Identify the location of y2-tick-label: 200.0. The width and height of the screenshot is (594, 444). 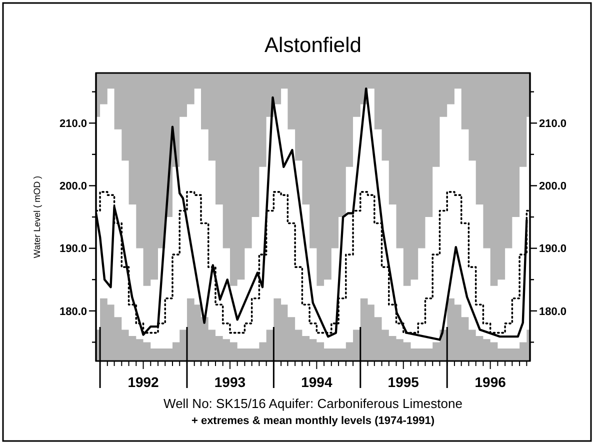
(553, 186).